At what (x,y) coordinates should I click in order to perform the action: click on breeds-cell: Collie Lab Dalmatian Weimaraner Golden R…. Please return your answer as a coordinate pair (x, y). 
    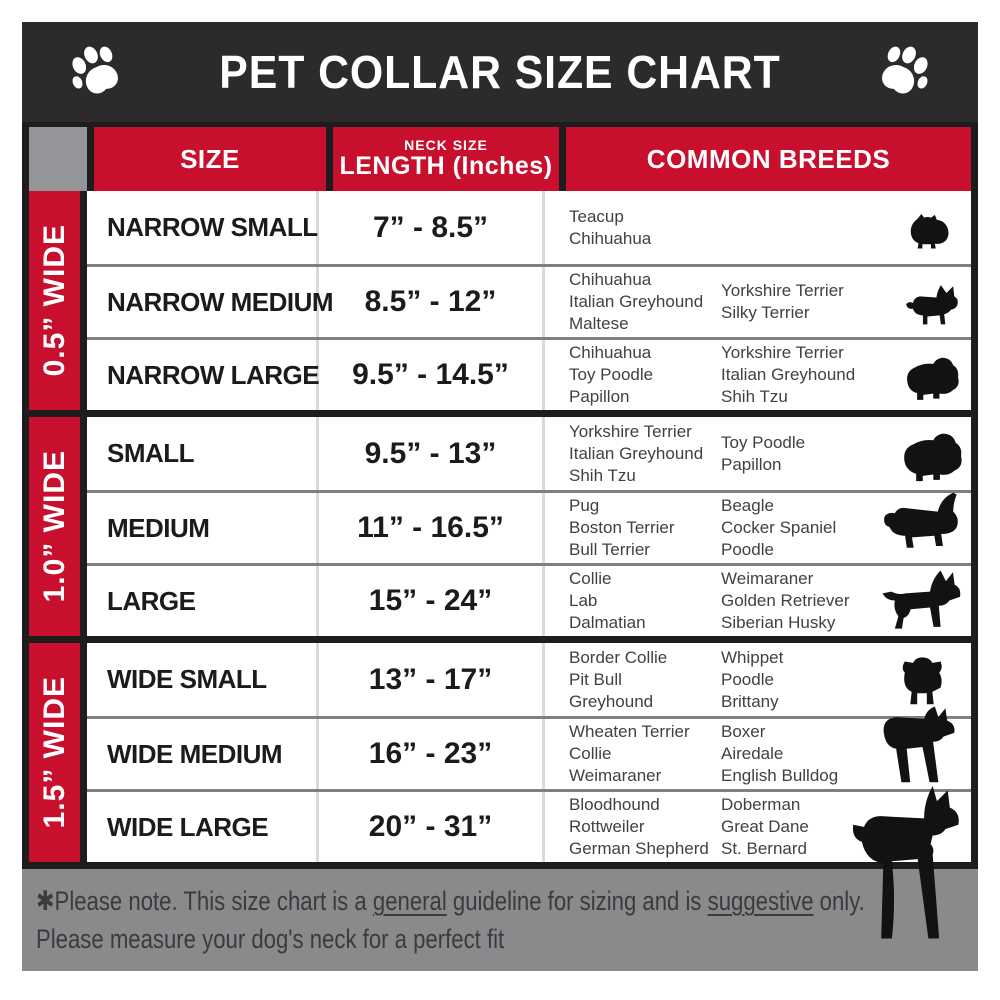
    Looking at the image, I should click on (758, 601).